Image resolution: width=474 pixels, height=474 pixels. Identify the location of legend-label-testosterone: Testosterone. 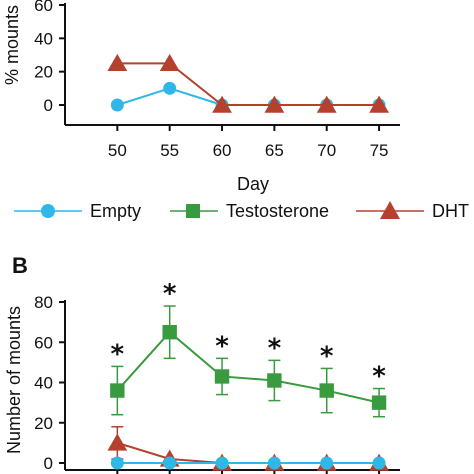
(277, 211).